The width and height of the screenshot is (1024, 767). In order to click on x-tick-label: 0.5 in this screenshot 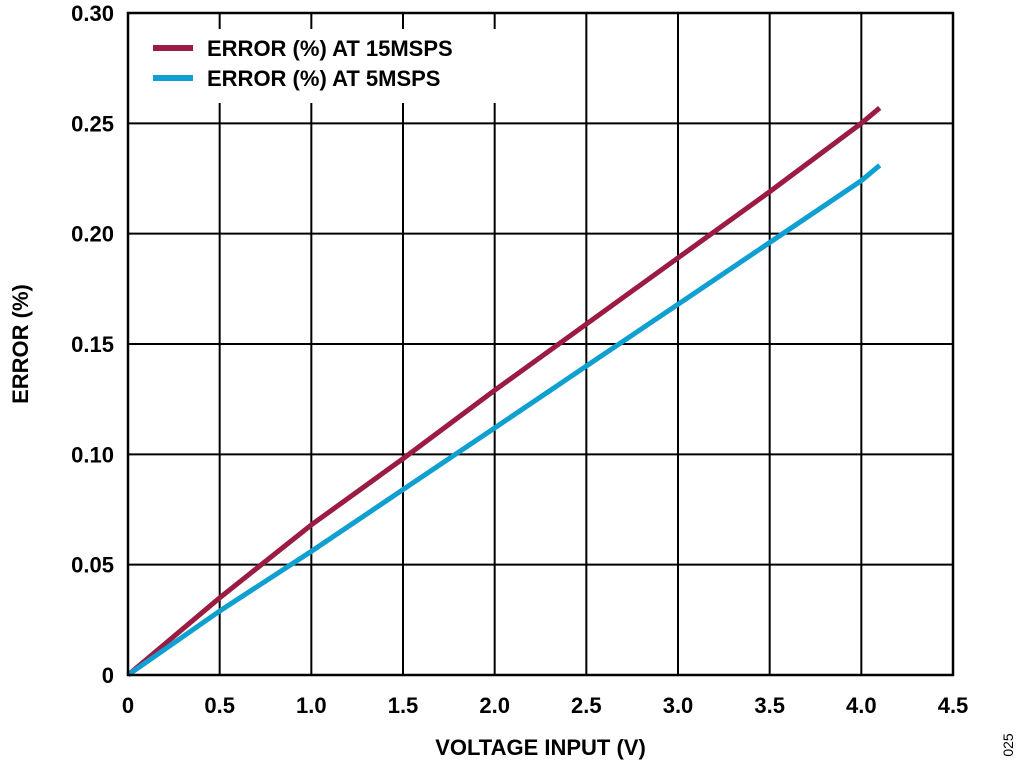, I will do `click(219, 705)`.